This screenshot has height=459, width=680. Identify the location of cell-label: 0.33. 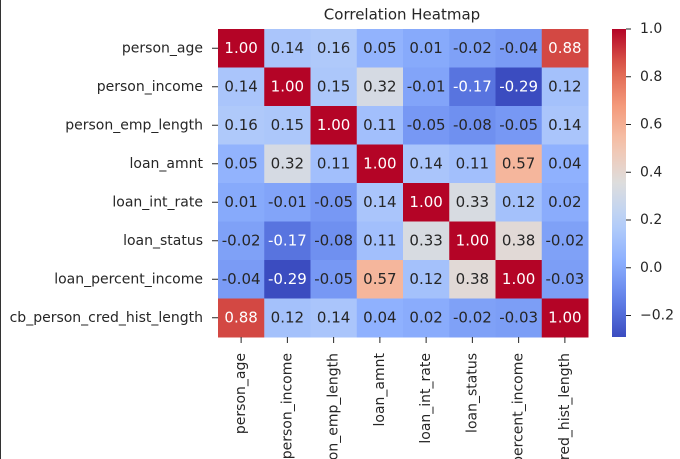
(472, 202).